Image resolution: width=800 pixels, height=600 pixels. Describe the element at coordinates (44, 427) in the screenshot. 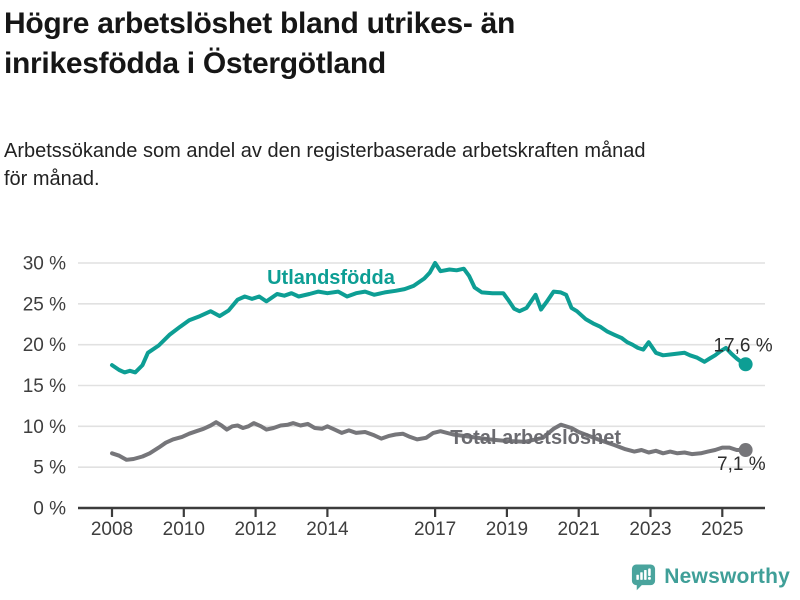

I see `y-tick-label: 10 %` at that location.